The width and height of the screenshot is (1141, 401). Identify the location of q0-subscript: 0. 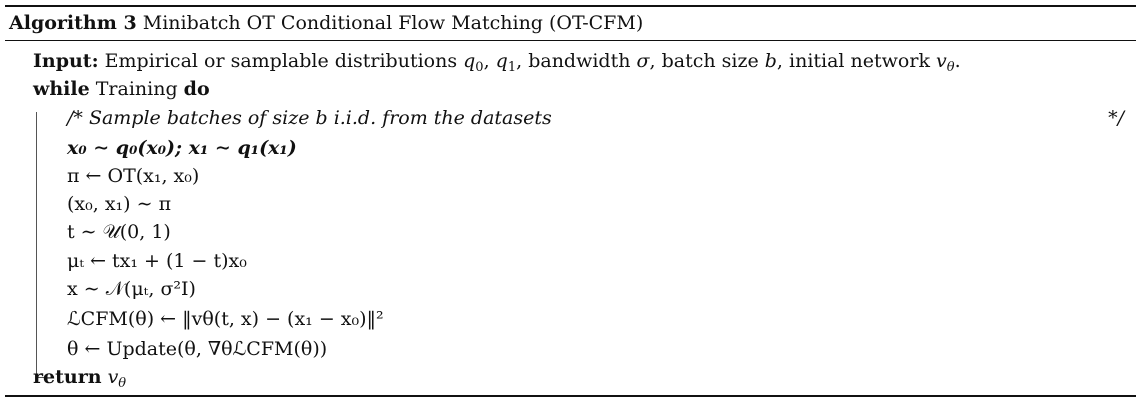
(479, 67).